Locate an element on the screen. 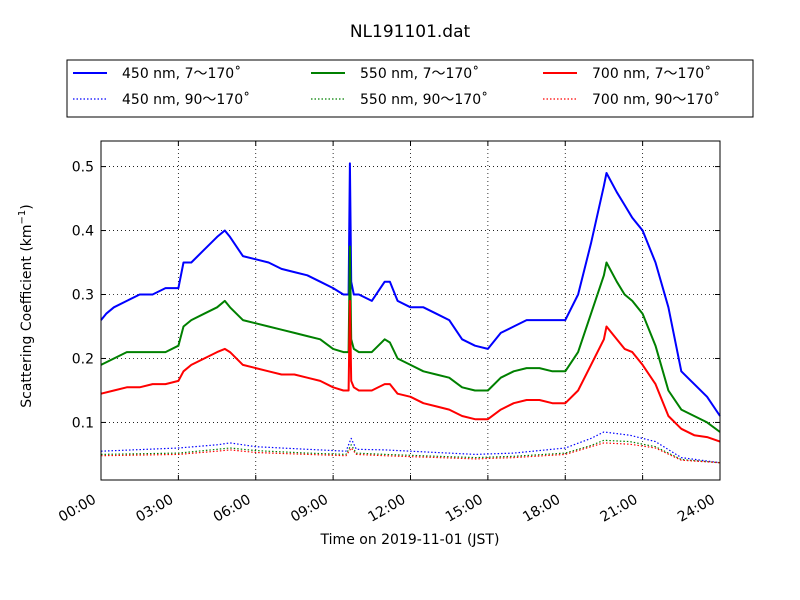 Image resolution: width=800 pixels, height=600 pixels. x-tick-label: 00:00 is located at coordinates (77, 509).